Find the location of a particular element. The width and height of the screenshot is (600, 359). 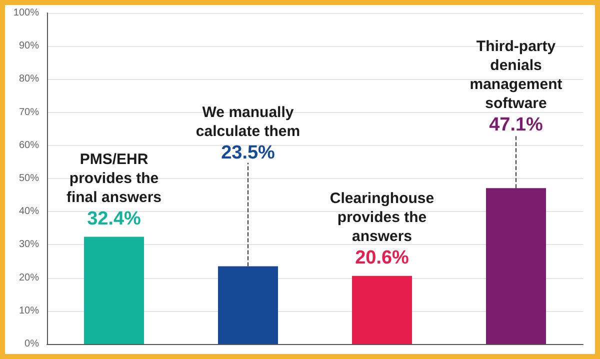

x-tick-label: PMS/EHR provides the final answers is located at coordinates (114, 178).